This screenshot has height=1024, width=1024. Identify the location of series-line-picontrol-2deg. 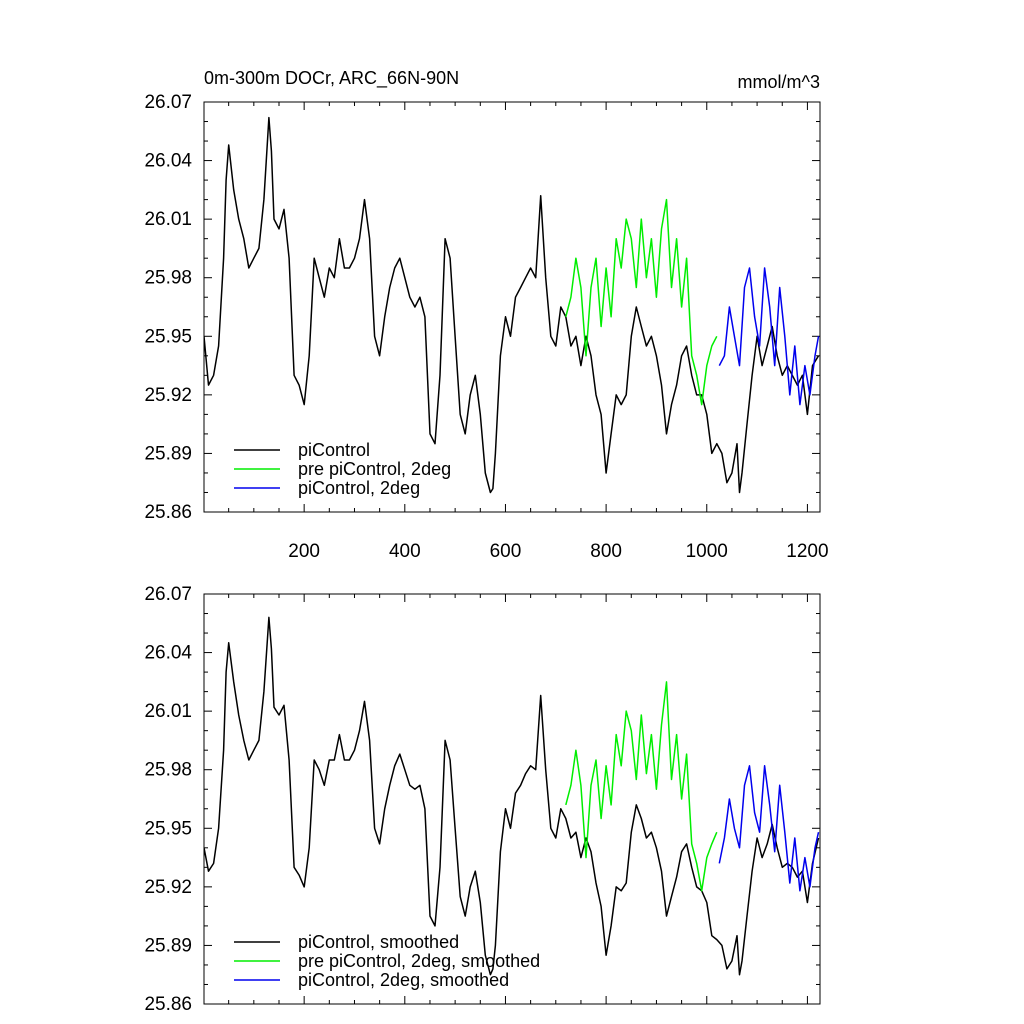
(769, 336).